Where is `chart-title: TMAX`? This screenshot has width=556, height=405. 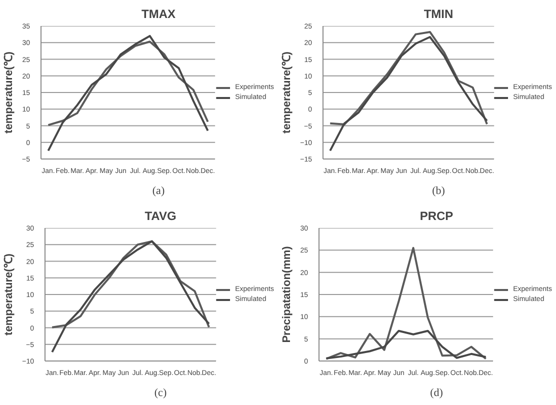 chart-title: TMAX is located at coordinates (159, 14).